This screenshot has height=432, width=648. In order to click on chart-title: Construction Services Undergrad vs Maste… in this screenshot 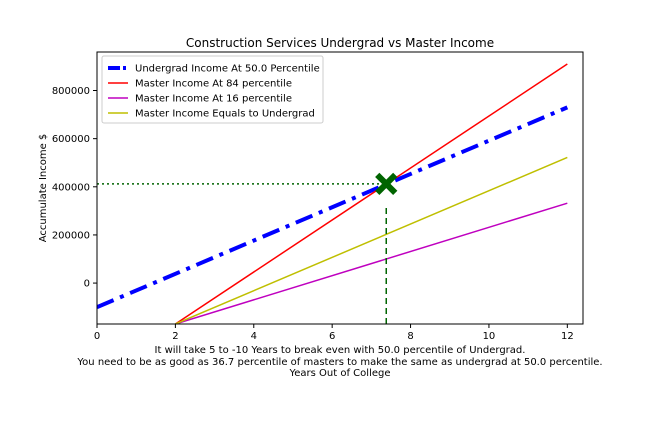, I will do `click(340, 43)`.